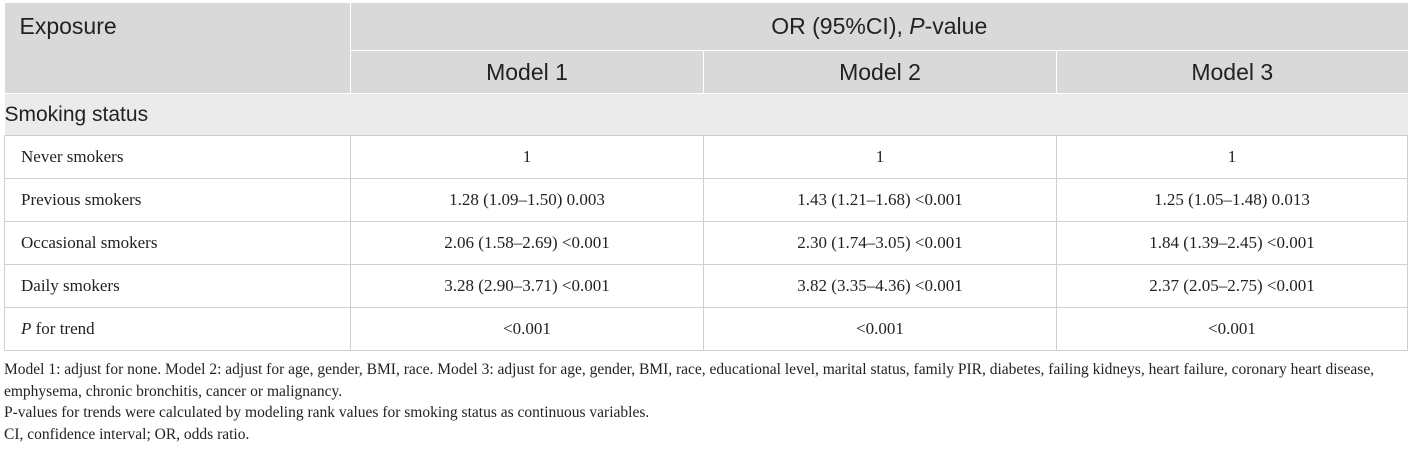  What do you see at coordinates (1232, 243) in the screenshot?
I see `cell: 1.84 (1.39–2.45) <0.001` at bounding box center [1232, 243].